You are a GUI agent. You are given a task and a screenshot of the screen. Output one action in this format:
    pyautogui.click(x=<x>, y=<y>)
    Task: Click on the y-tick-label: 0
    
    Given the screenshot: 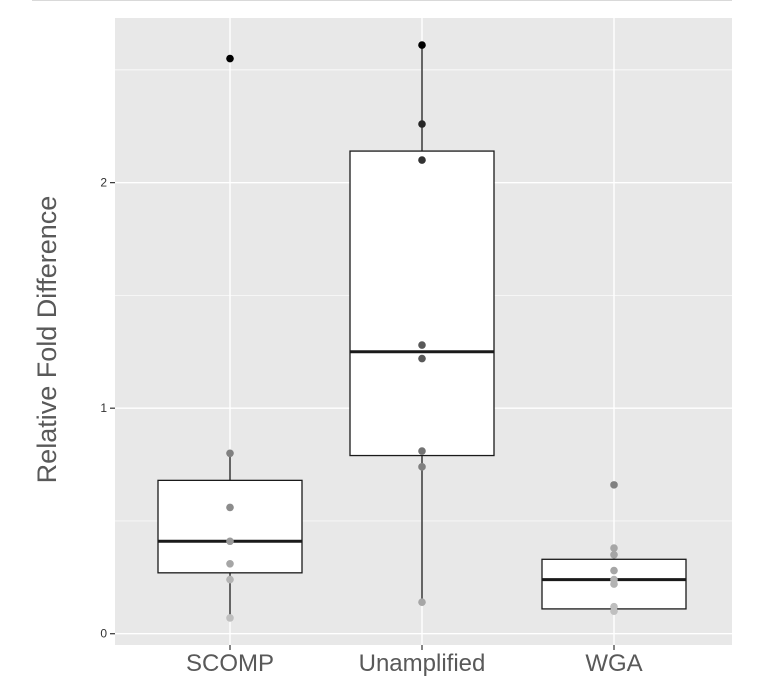 What is the action you would take?
    pyautogui.click(x=103, y=634)
    